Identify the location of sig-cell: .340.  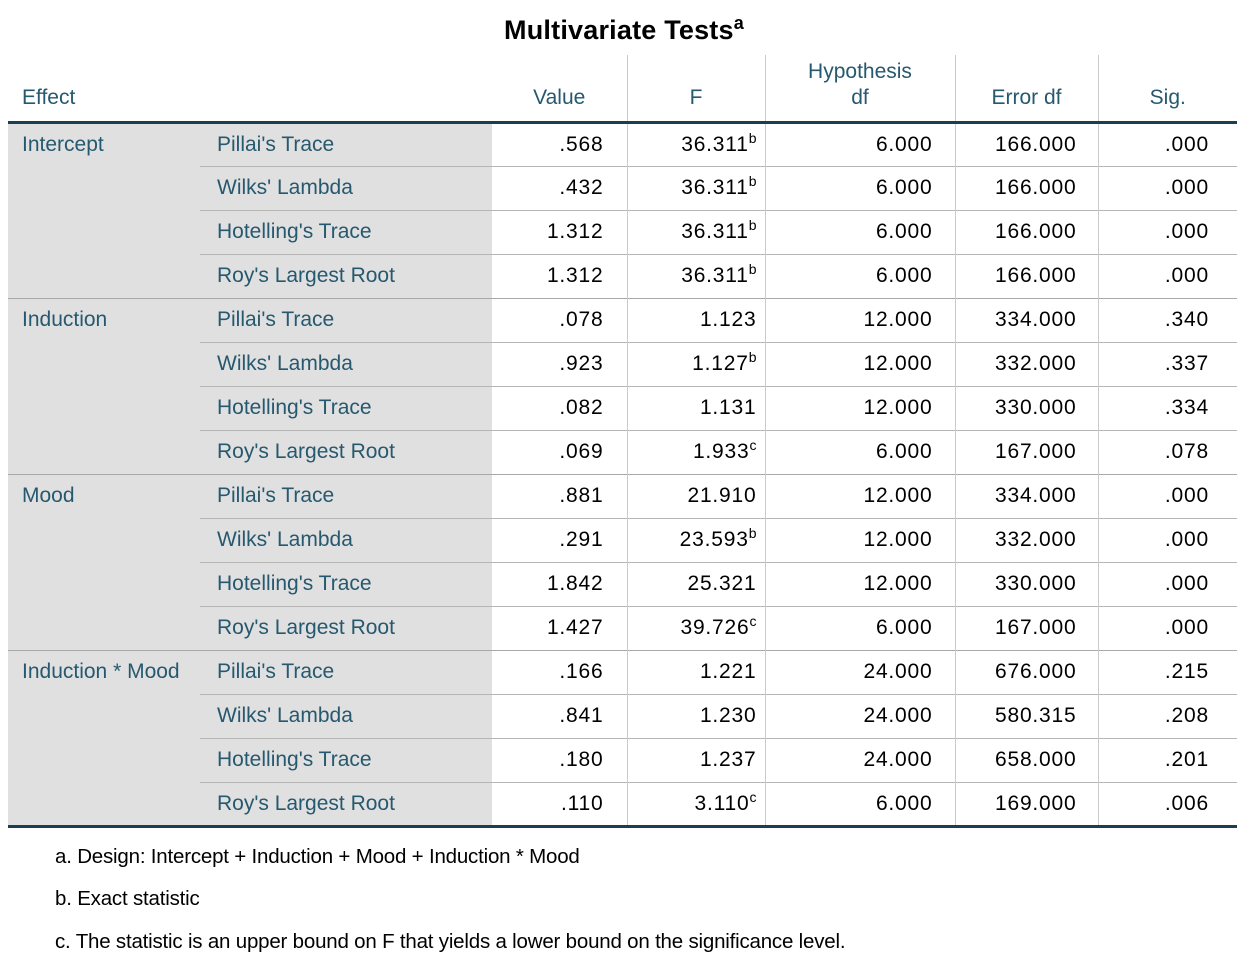
(1167, 319).